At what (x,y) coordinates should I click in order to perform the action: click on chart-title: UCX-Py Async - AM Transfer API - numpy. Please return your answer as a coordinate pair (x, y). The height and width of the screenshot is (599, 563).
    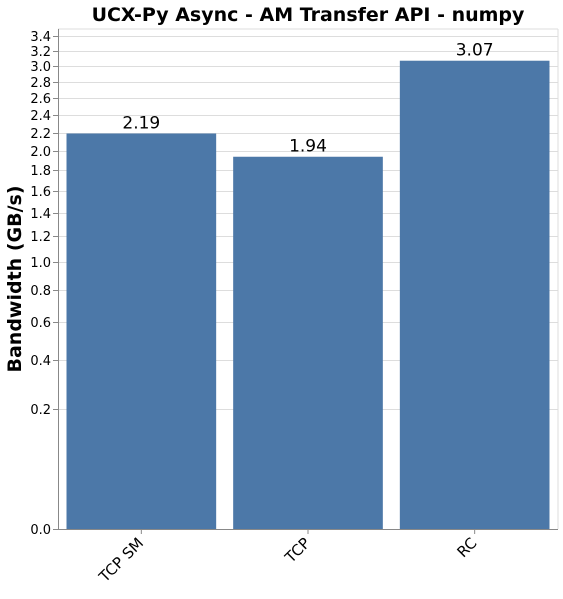
    Looking at the image, I should click on (308, 15).